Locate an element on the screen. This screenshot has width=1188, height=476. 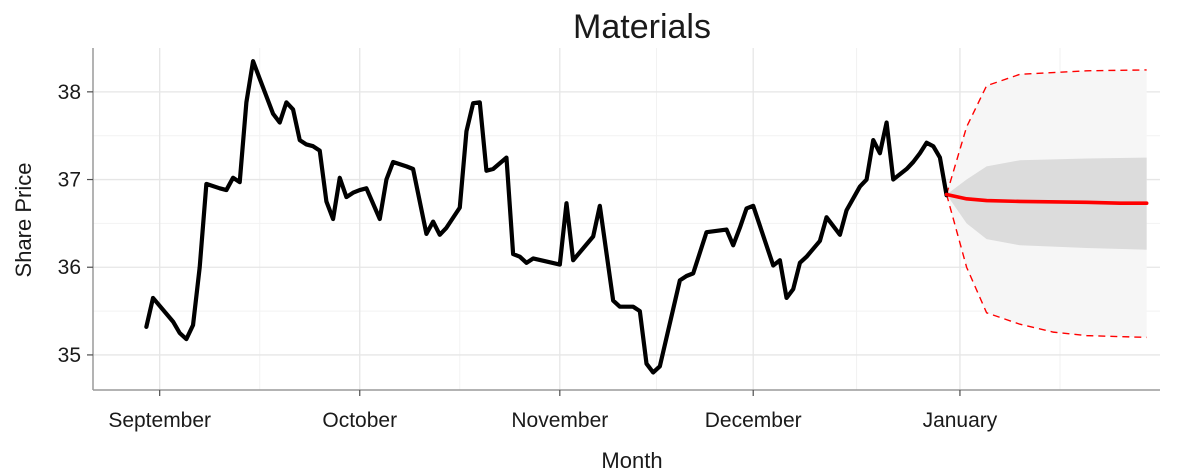
y-tick-label: 35 is located at coordinates (69, 355).